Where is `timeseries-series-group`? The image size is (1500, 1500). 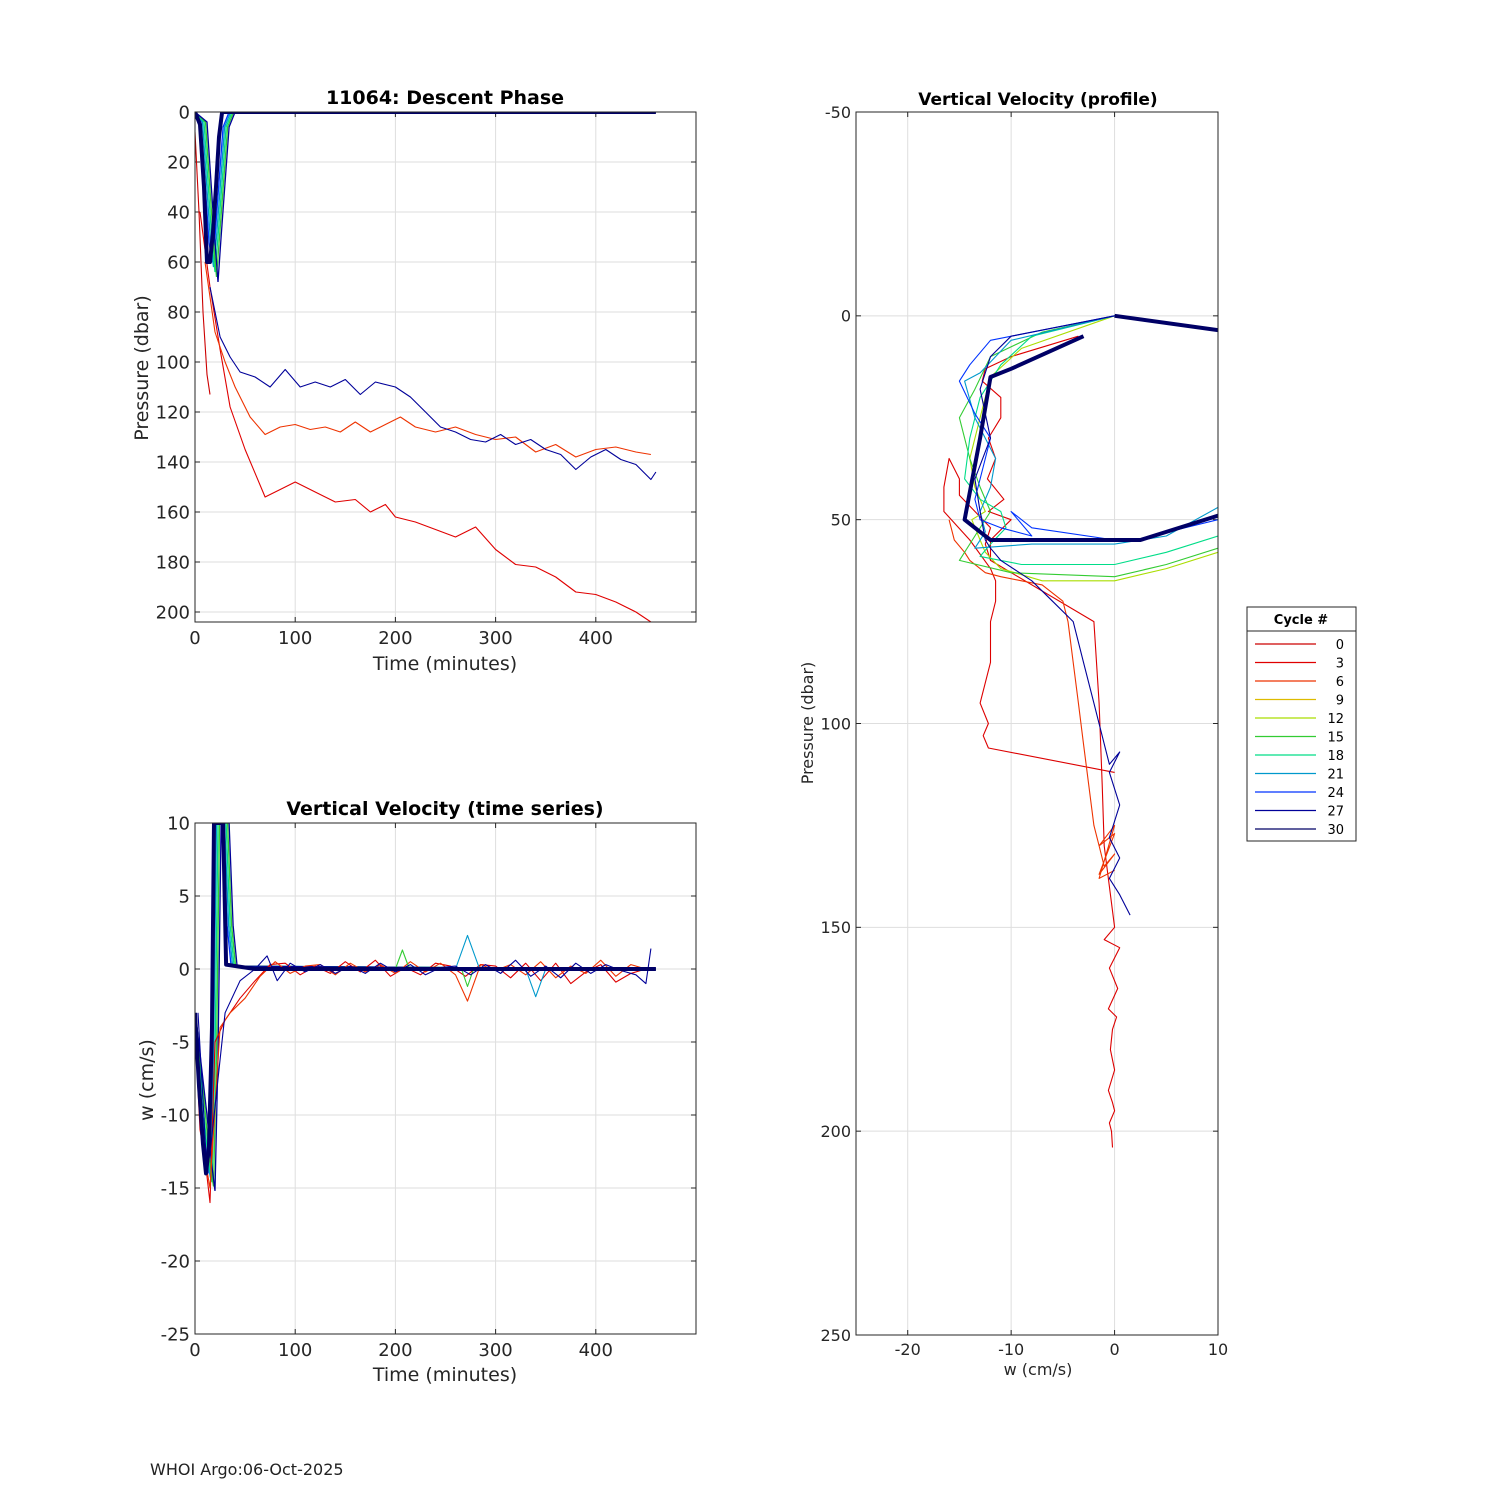 timeseries-series-group is located at coordinates (425, 1013).